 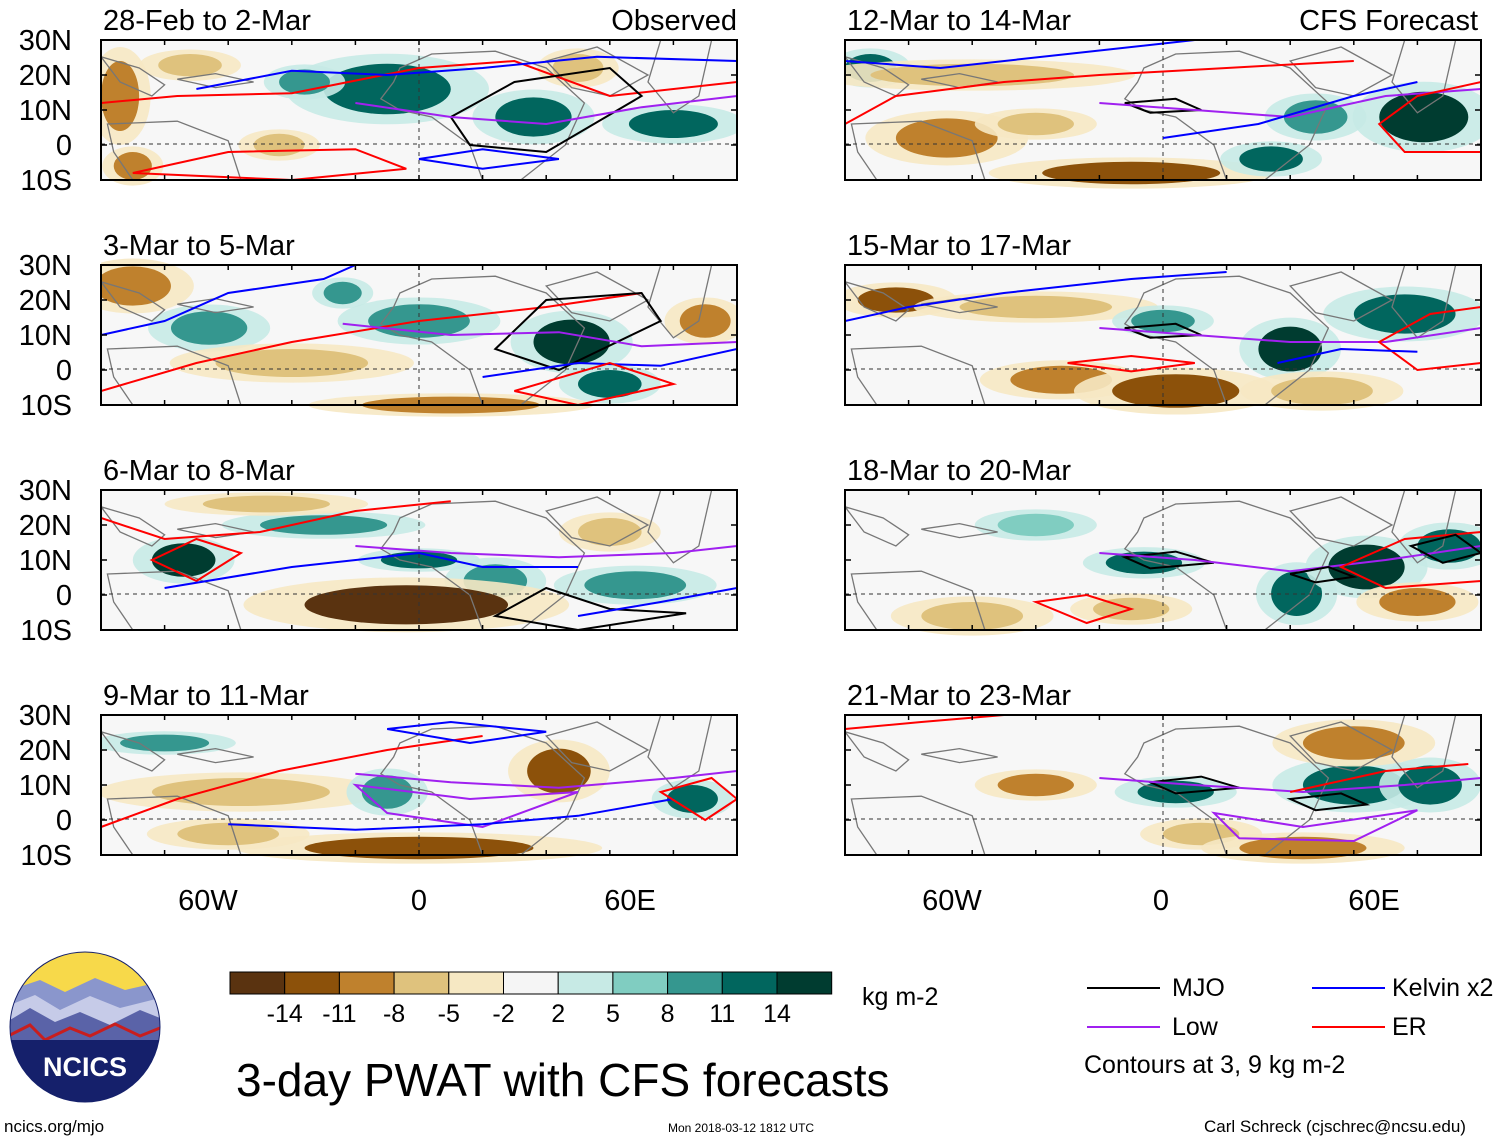 I want to click on panel-period-label: 12-Mar to 14-Mar, so click(x=959, y=21).